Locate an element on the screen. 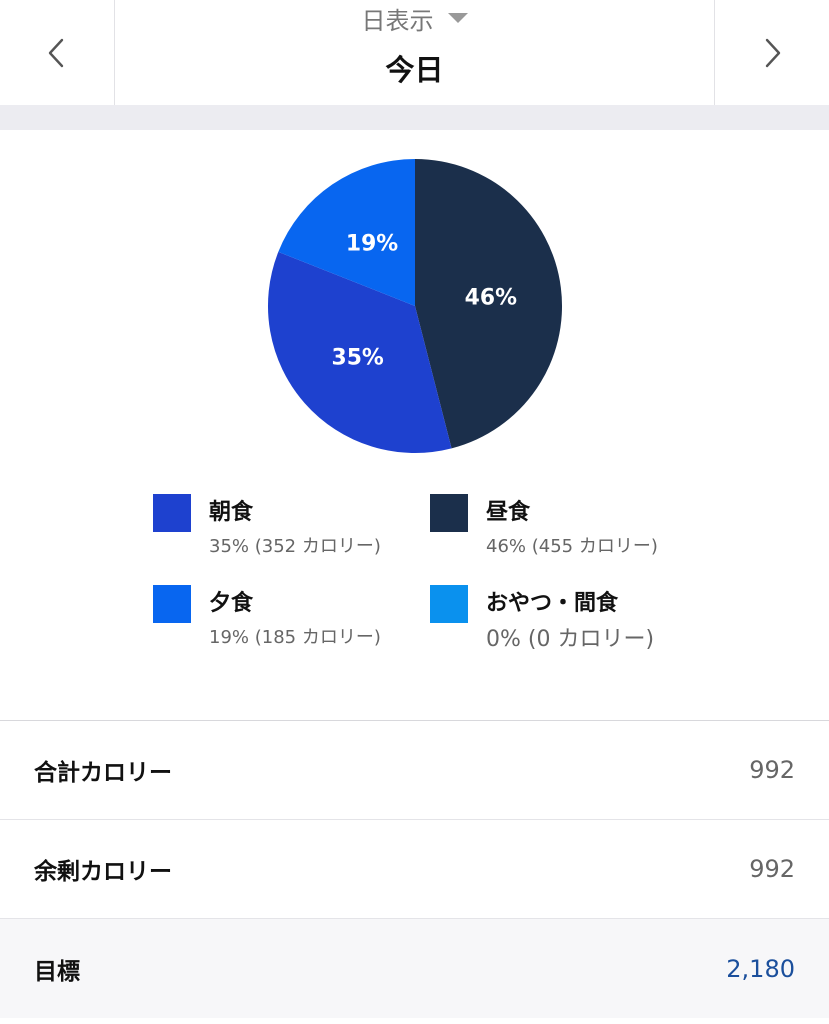 This screenshot has height=1024, width=829. pie-slice-label-1: 35% is located at coordinates (358, 358).